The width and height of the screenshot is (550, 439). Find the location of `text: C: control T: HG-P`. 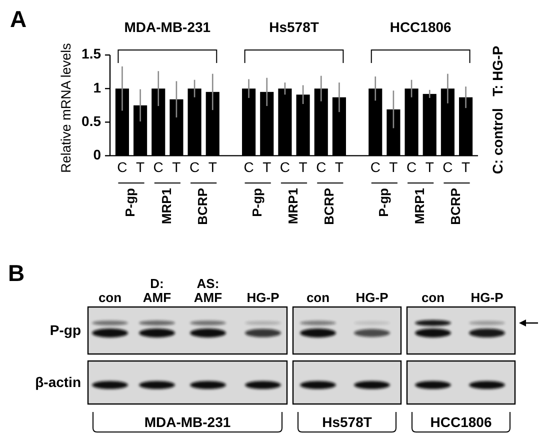

text: C: control T: HG-P is located at coordinates (498, 110).